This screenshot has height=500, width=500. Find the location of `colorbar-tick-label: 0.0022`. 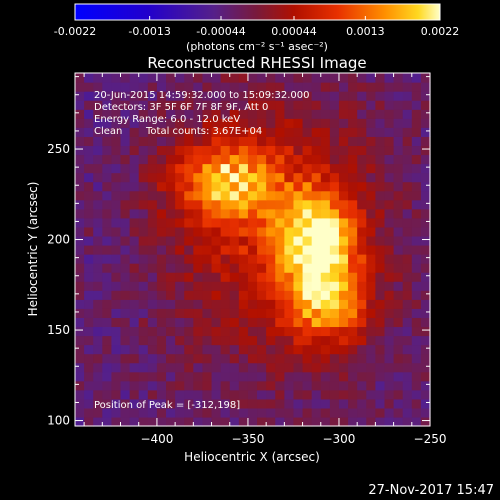

colorbar-tick-label: 0.0022 is located at coordinates (440, 31).